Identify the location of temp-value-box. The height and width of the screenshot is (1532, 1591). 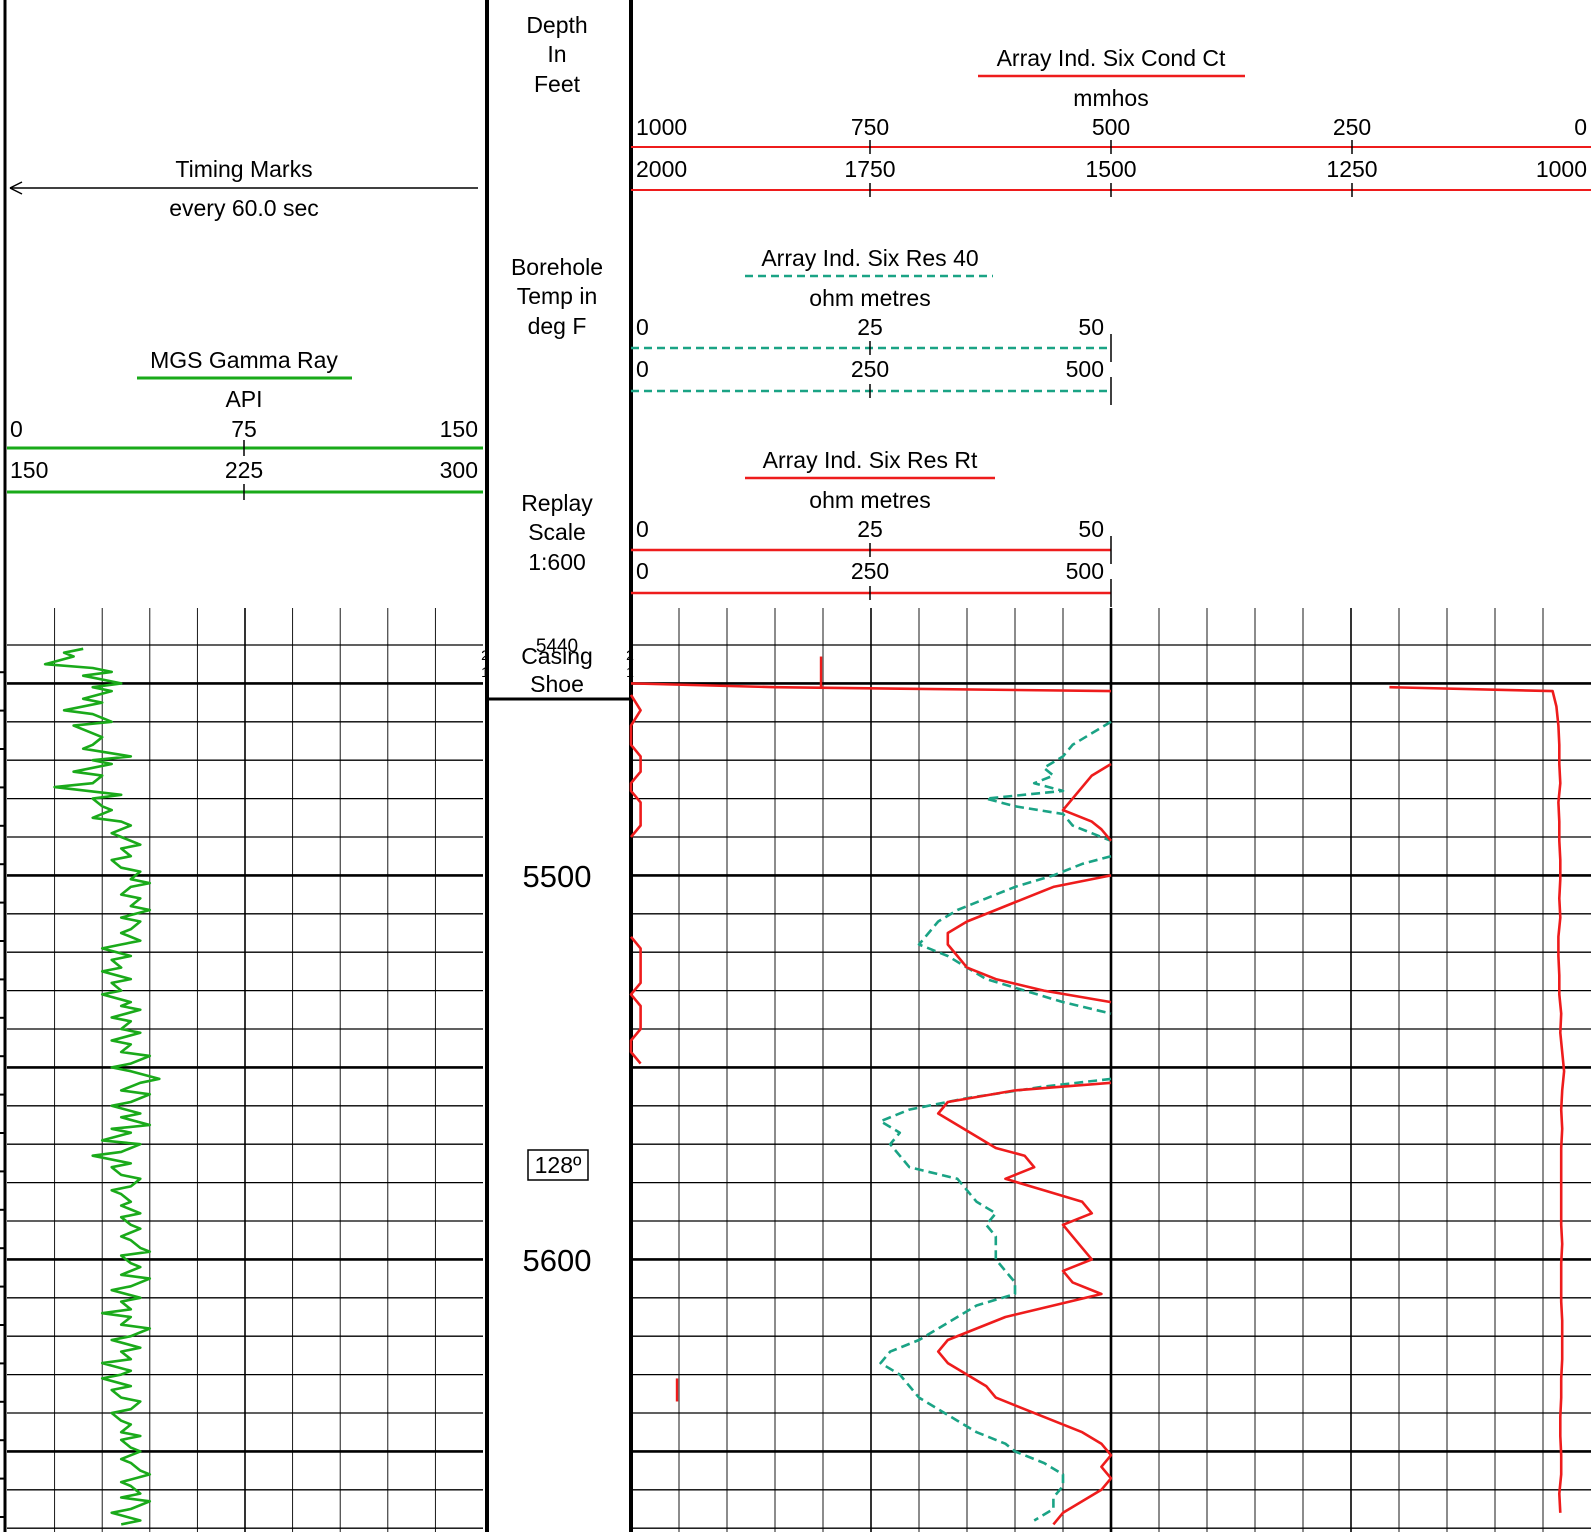
(558, 1165).